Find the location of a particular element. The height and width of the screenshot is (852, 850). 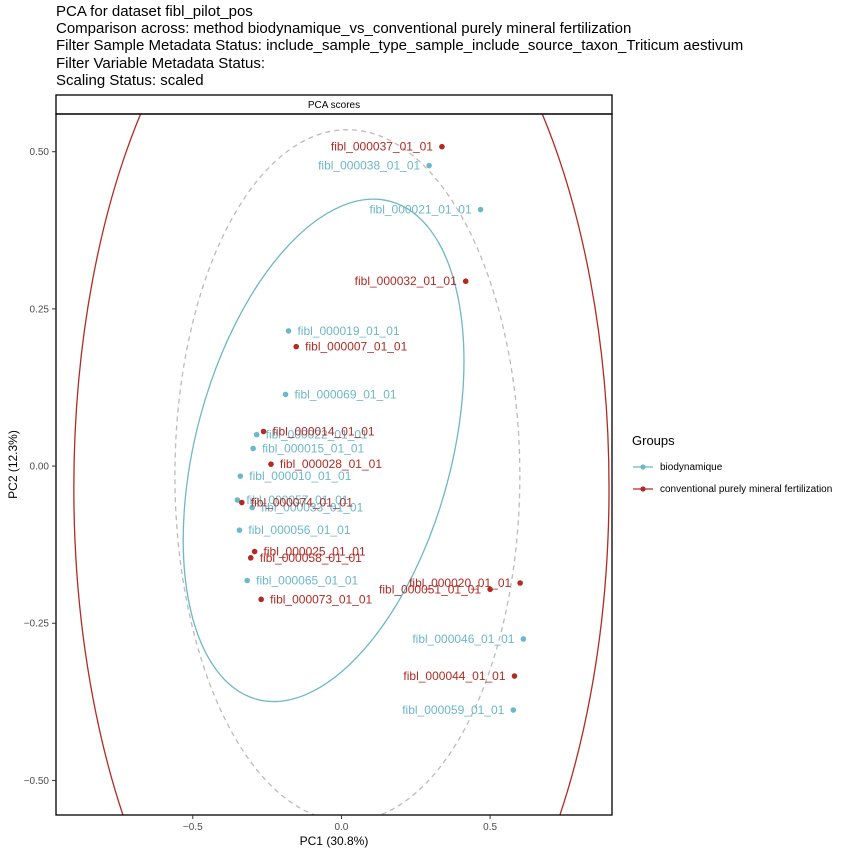

legend-title: Groups is located at coordinates (732, 440).